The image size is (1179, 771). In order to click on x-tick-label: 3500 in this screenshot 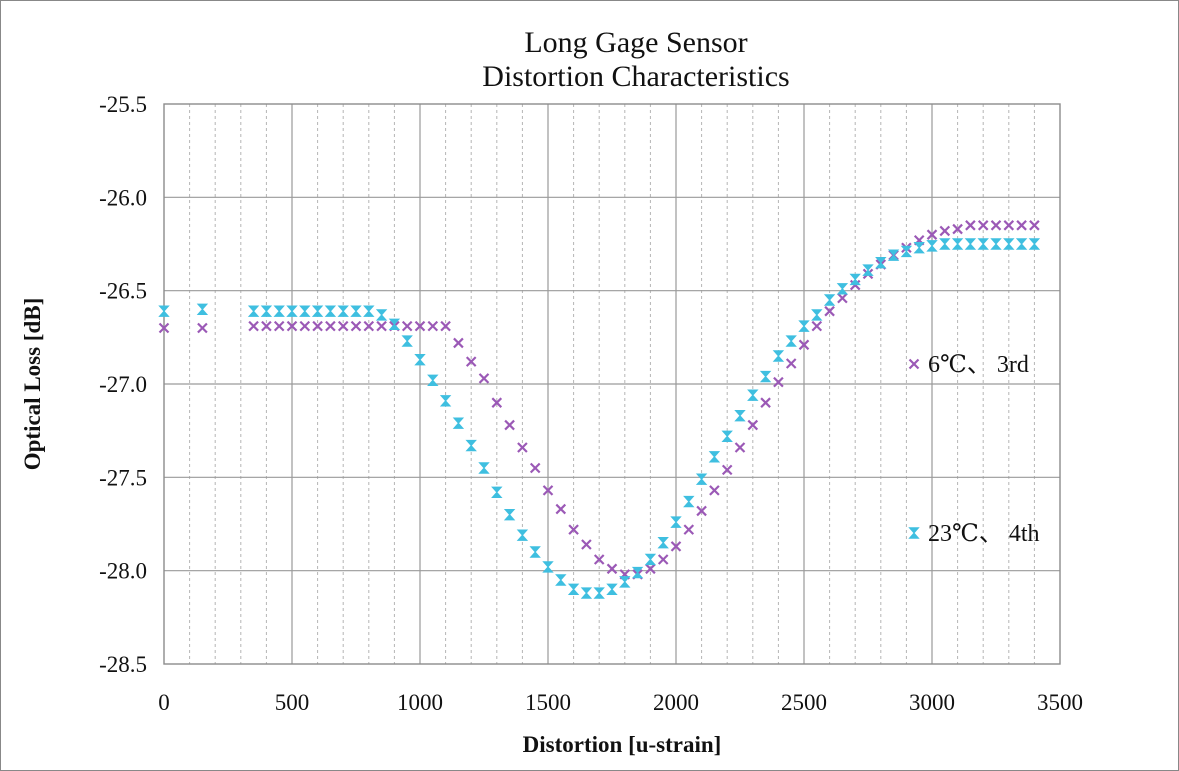, I will do `click(1060, 702)`.